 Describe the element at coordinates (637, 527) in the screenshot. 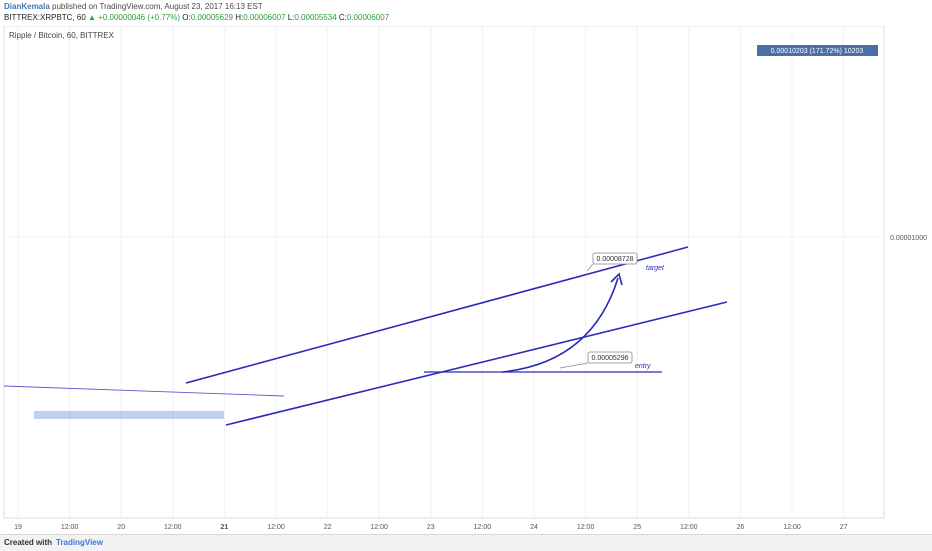

I see `x-tick-label: 25` at that location.